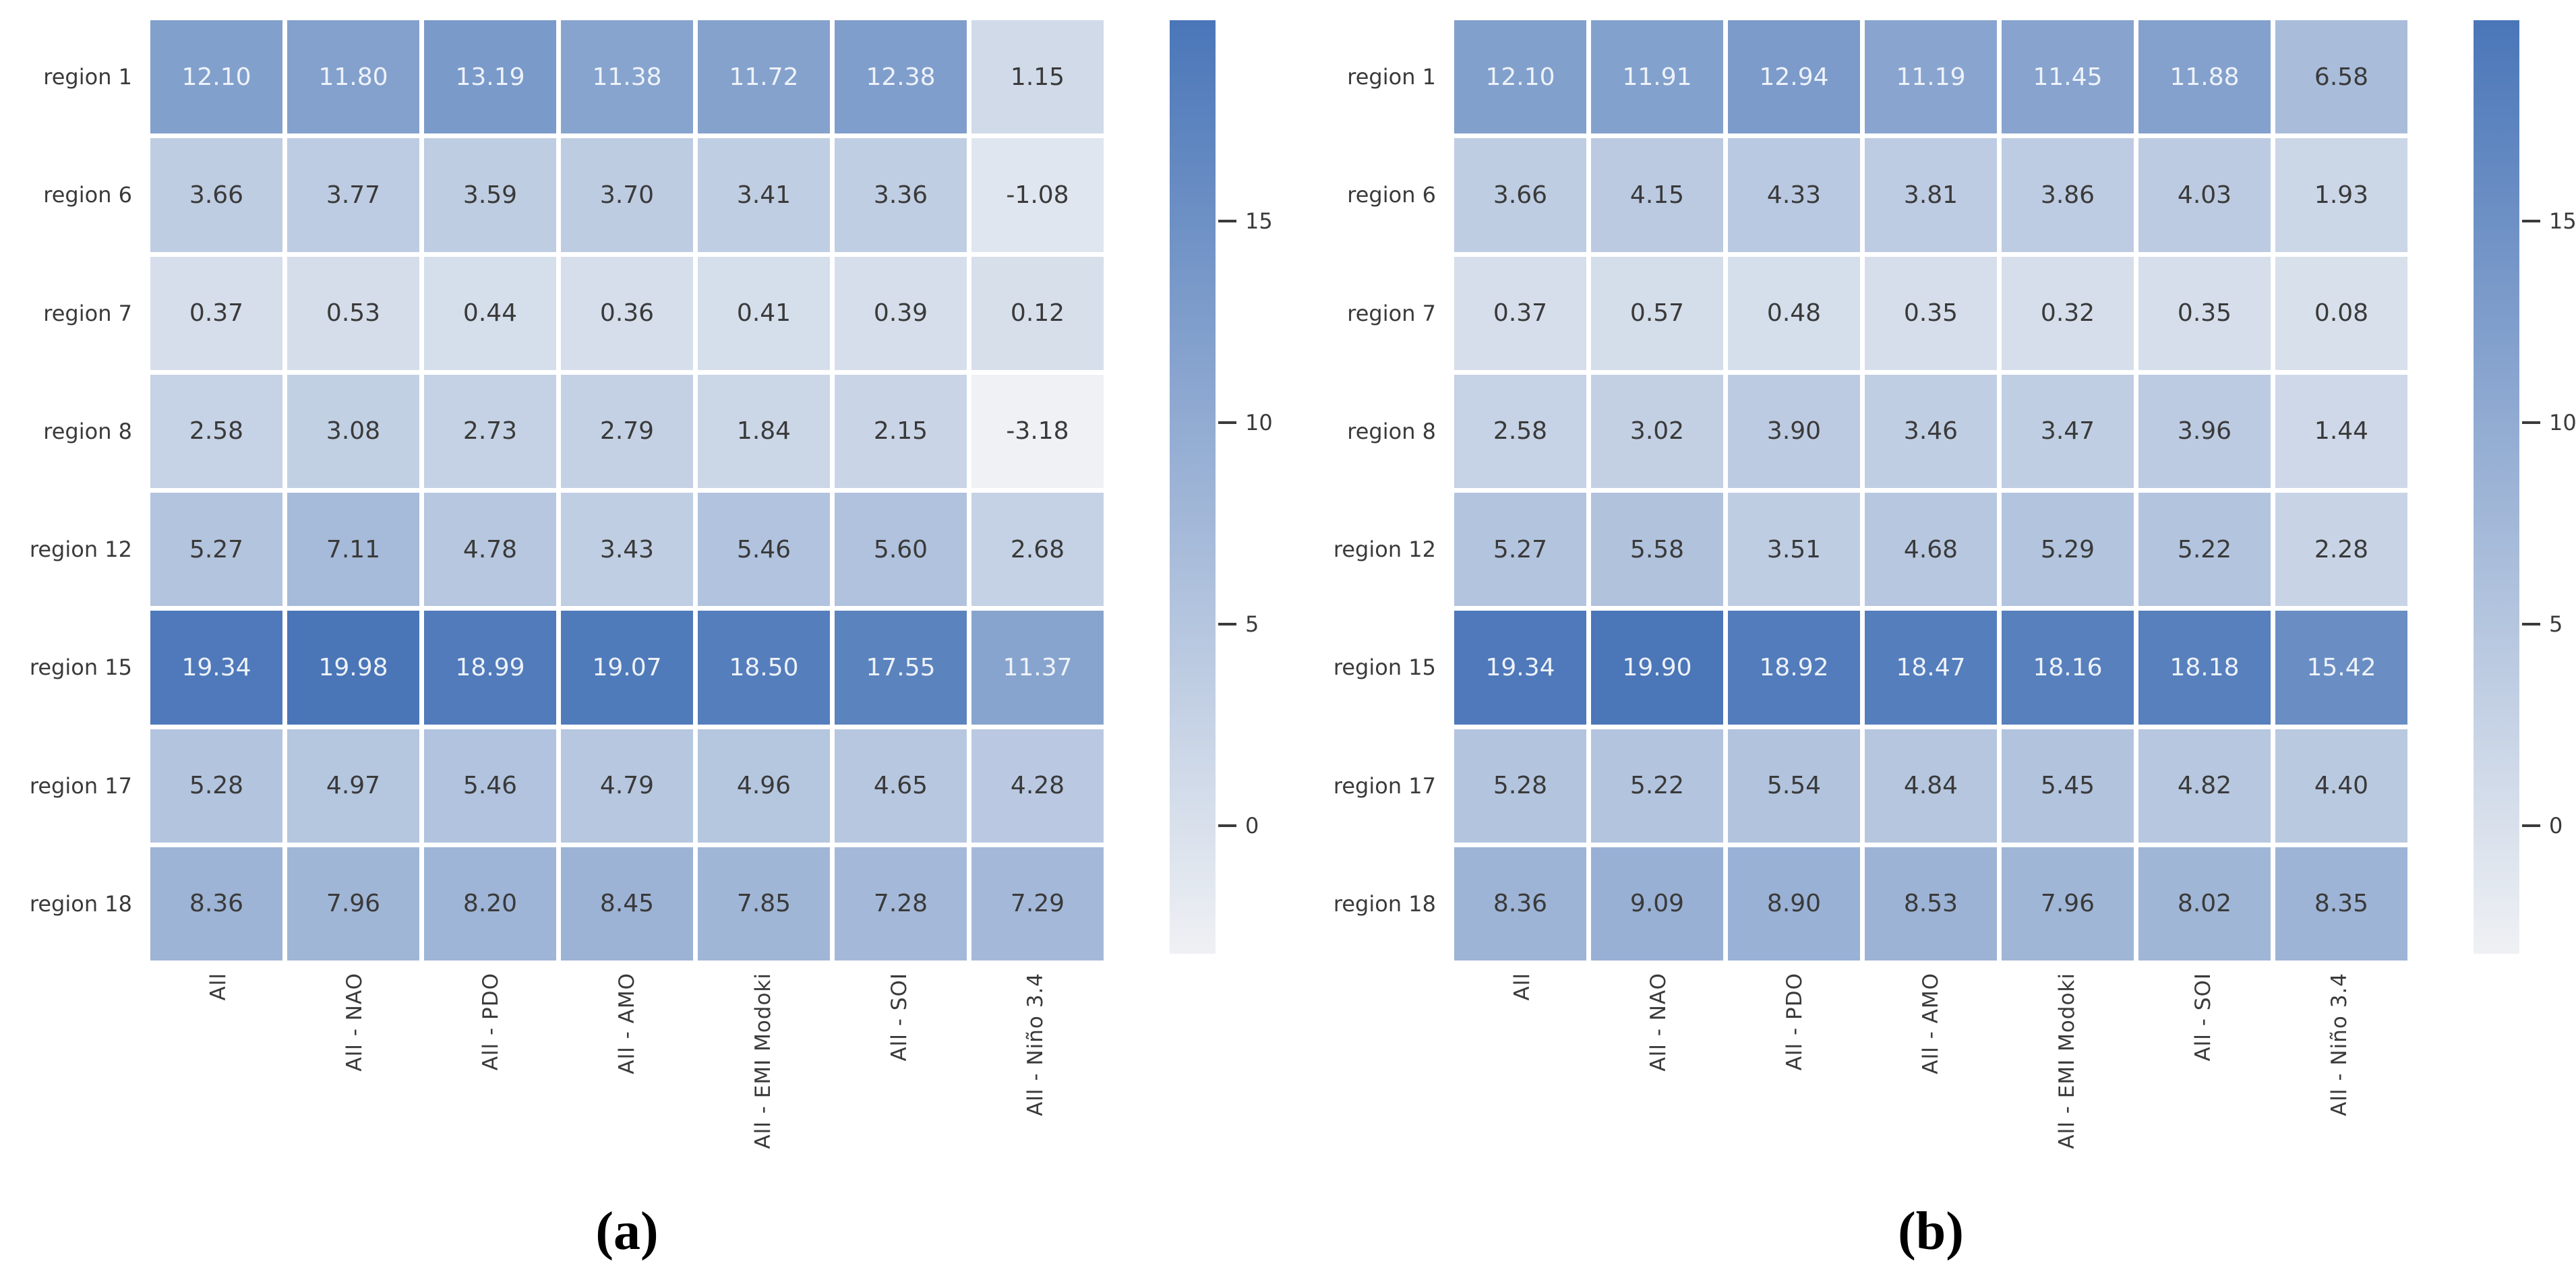 The width and height of the screenshot is (2576, 1280). I want to click on heatmap-cell: 4.96, so click(764, 786).